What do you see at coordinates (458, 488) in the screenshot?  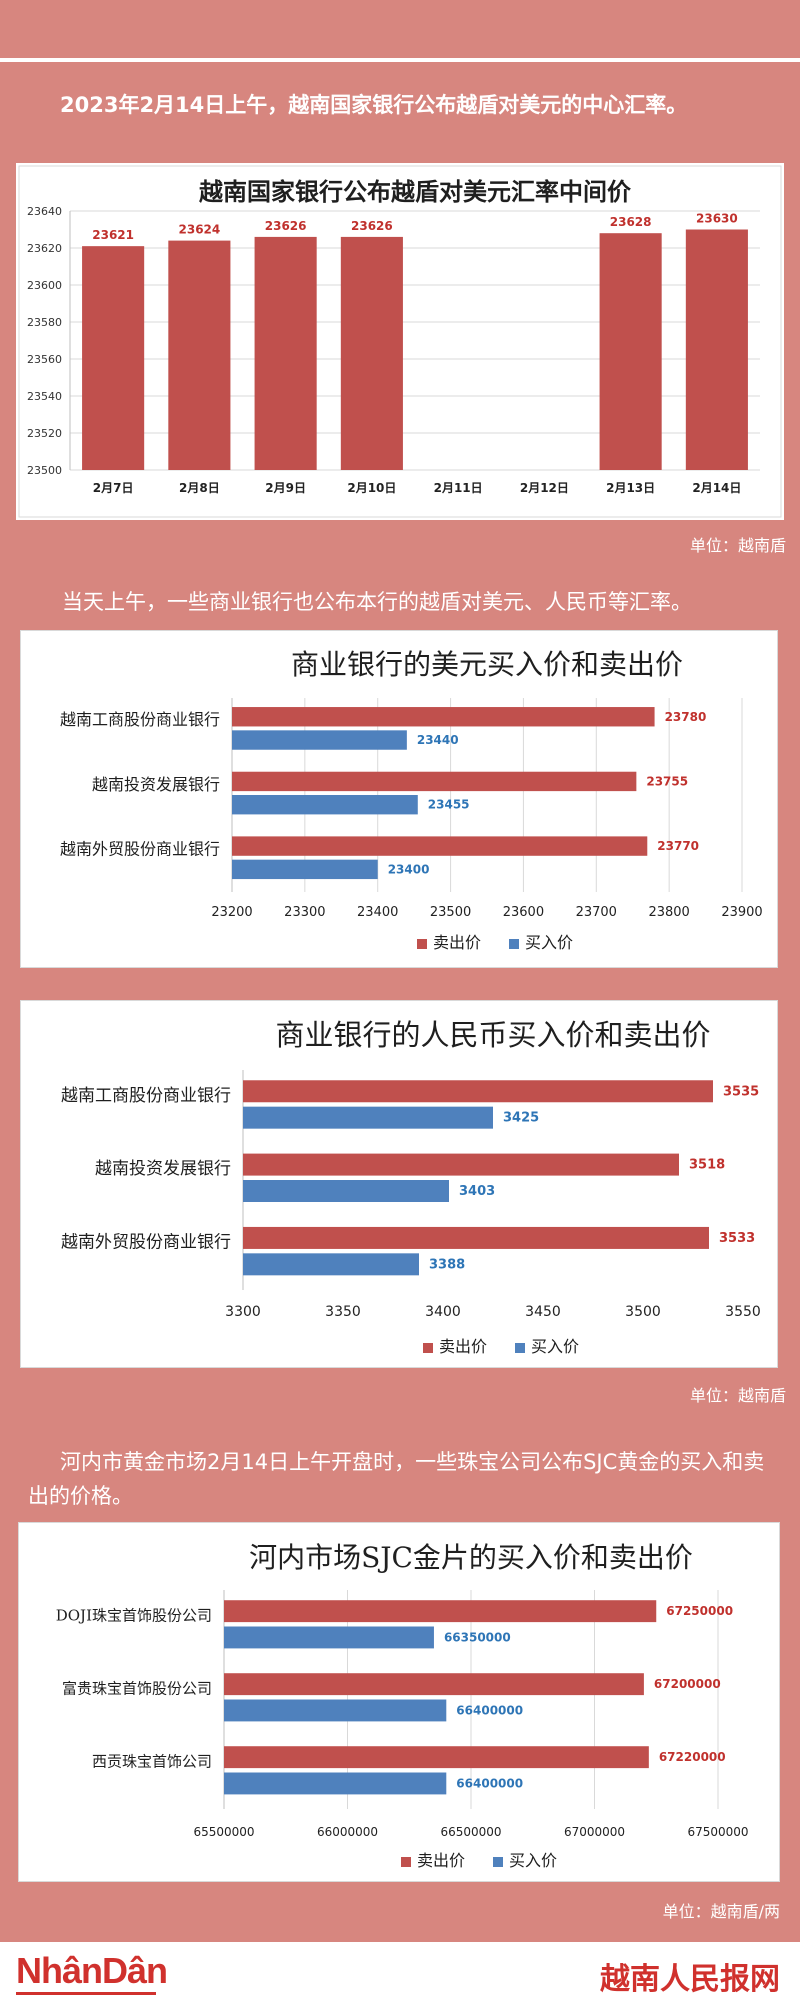 I see `x-tick-label: 2月11日` at bounding box center [458, 488].